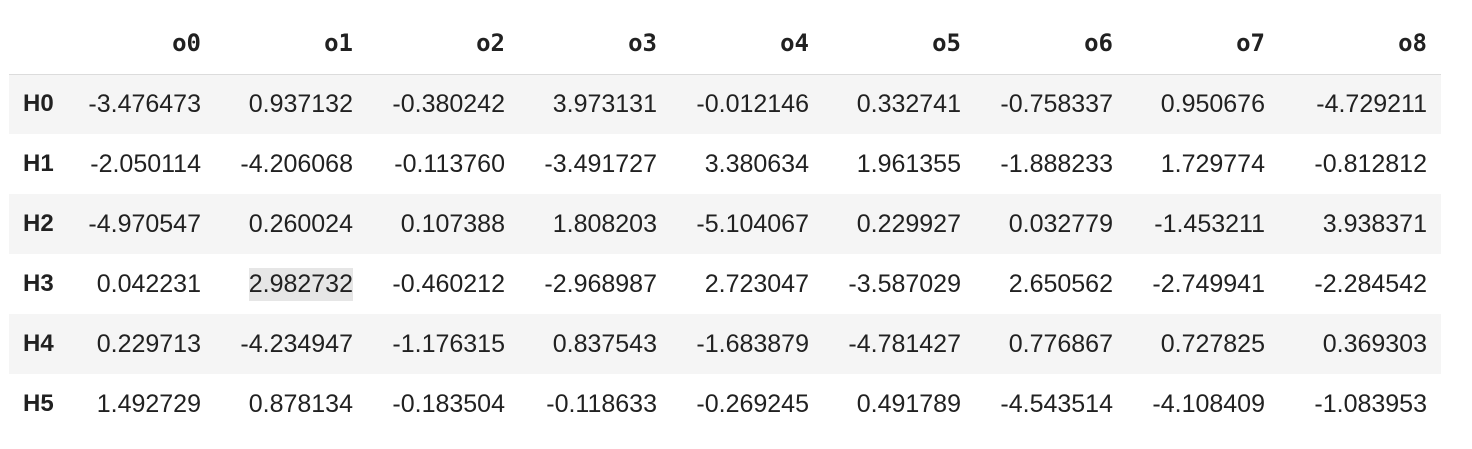 This screenshot has height=449, width=1472. I want to click on cell-value: 3.973131, so click(604, 103).